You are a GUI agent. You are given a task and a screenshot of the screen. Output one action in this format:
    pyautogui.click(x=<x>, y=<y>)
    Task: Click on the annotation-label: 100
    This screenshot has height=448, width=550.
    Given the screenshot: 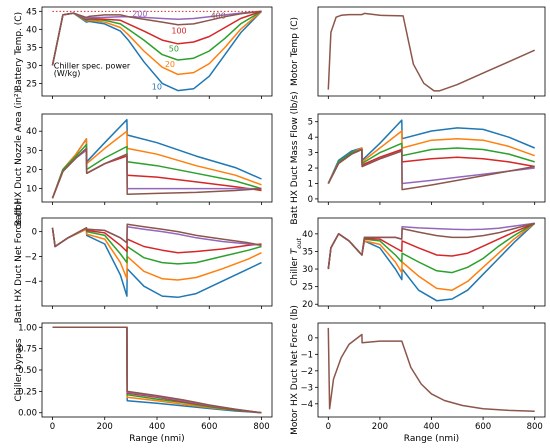 What is the action you would take?
    pyautogui.click(x=178, y=31)
    